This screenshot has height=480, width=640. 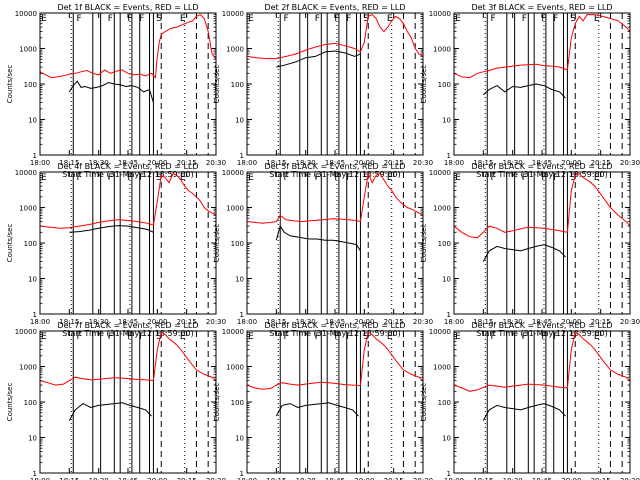 I want to click on panel-title: Det 6f BLACK = Events, RED = LLD, so click(x=541, y=166).